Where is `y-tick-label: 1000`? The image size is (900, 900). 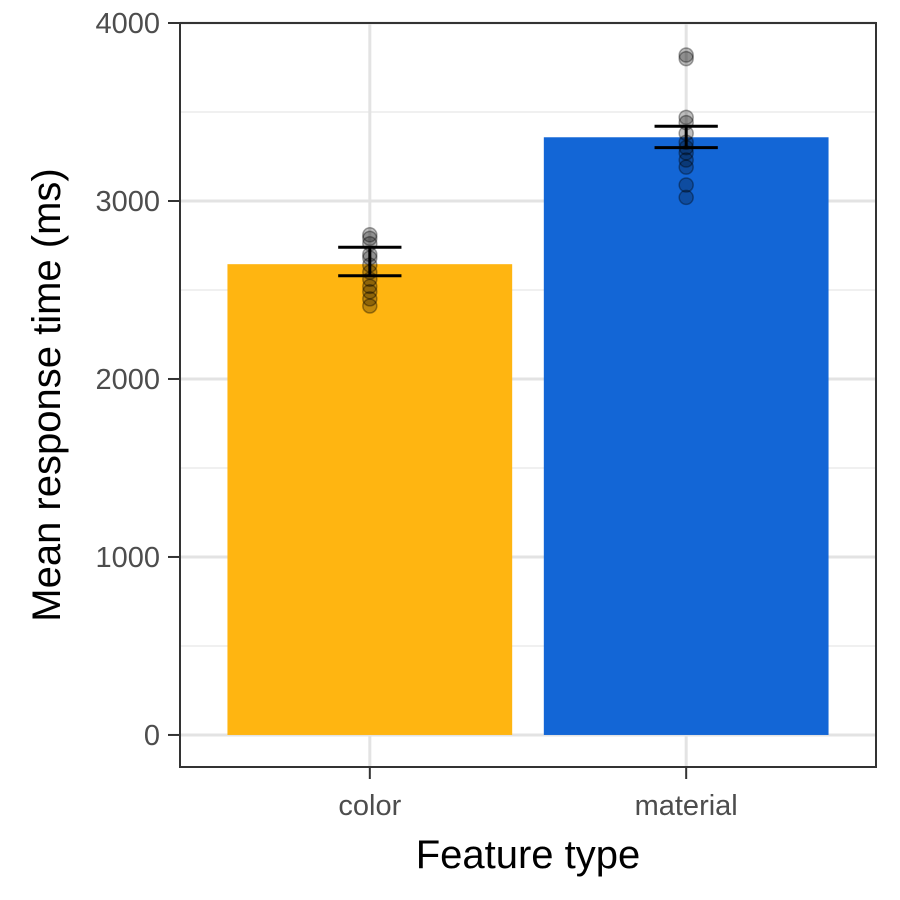
y-tick-label: 1000 is located at coordinates (127, 558).